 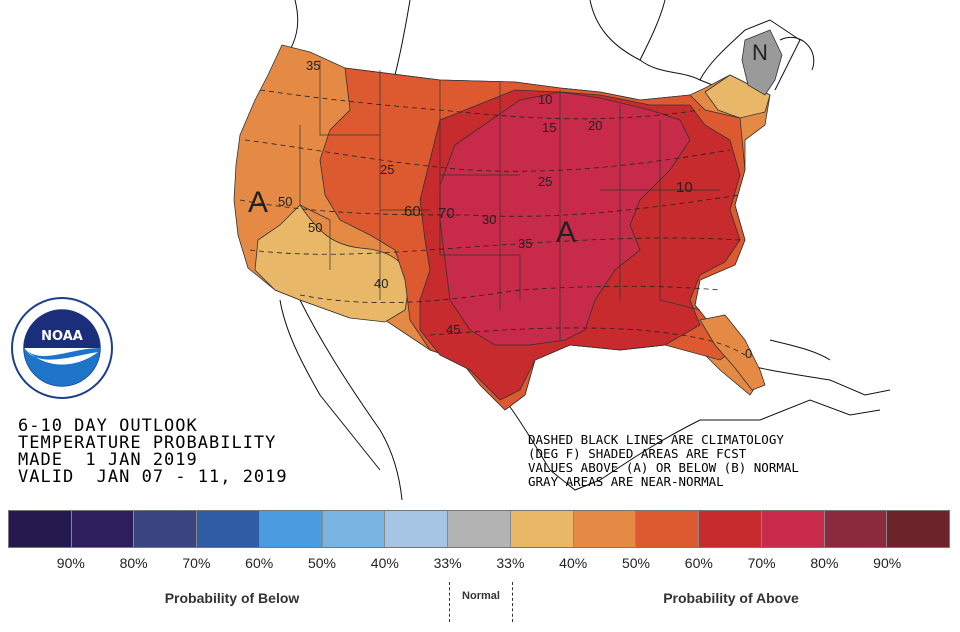 I want to click on region-80pct, so click(x=565, y=218).